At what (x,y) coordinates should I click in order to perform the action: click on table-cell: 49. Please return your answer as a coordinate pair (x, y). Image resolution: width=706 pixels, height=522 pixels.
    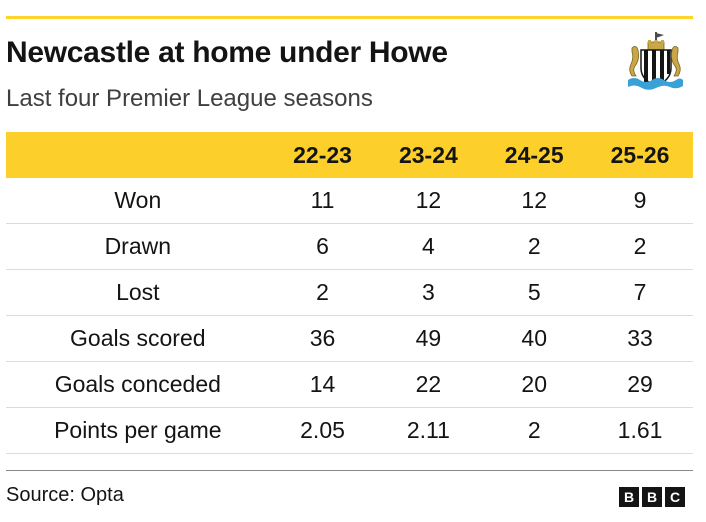
    Looking at the image, I should click on (428, 338).